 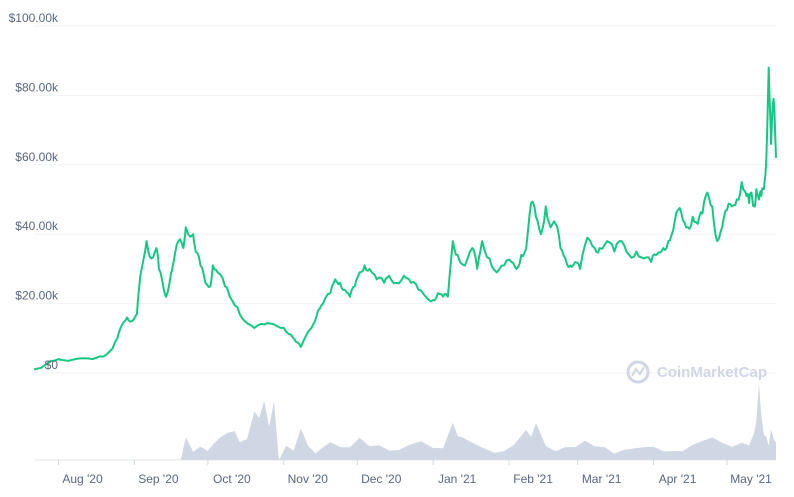 What do you see at coordinates (37, 296) in the screenshot?
I see `y-tick-label: $20.00k` at bounding box center [37, 296].